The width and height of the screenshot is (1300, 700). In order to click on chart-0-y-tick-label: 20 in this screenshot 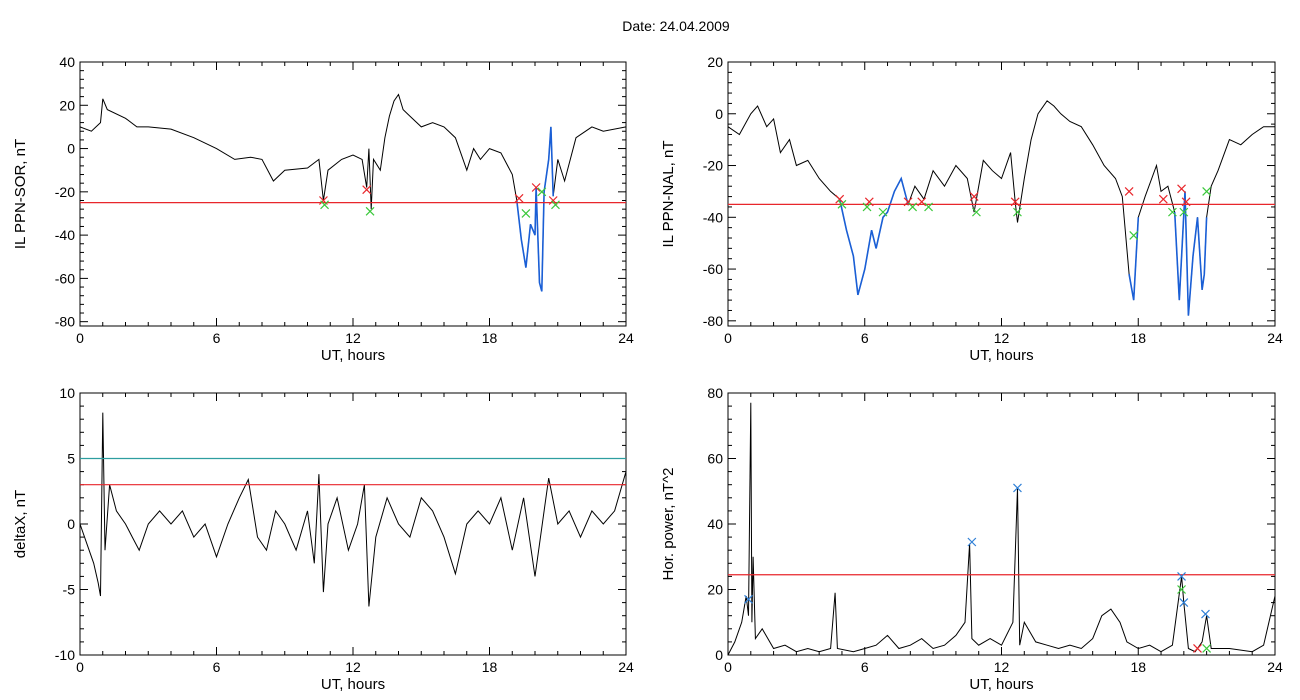, I will do `click(67, 105)`.